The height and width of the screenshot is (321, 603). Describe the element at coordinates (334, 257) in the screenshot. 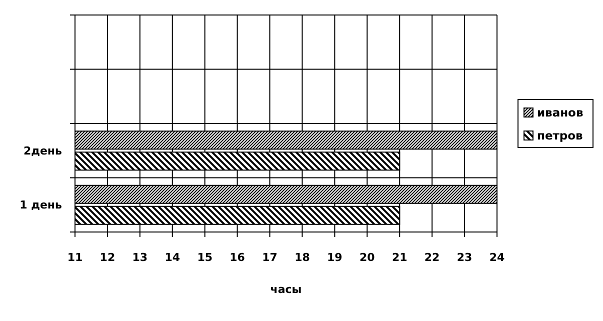

I see `x-tick-label: 19` at that location.